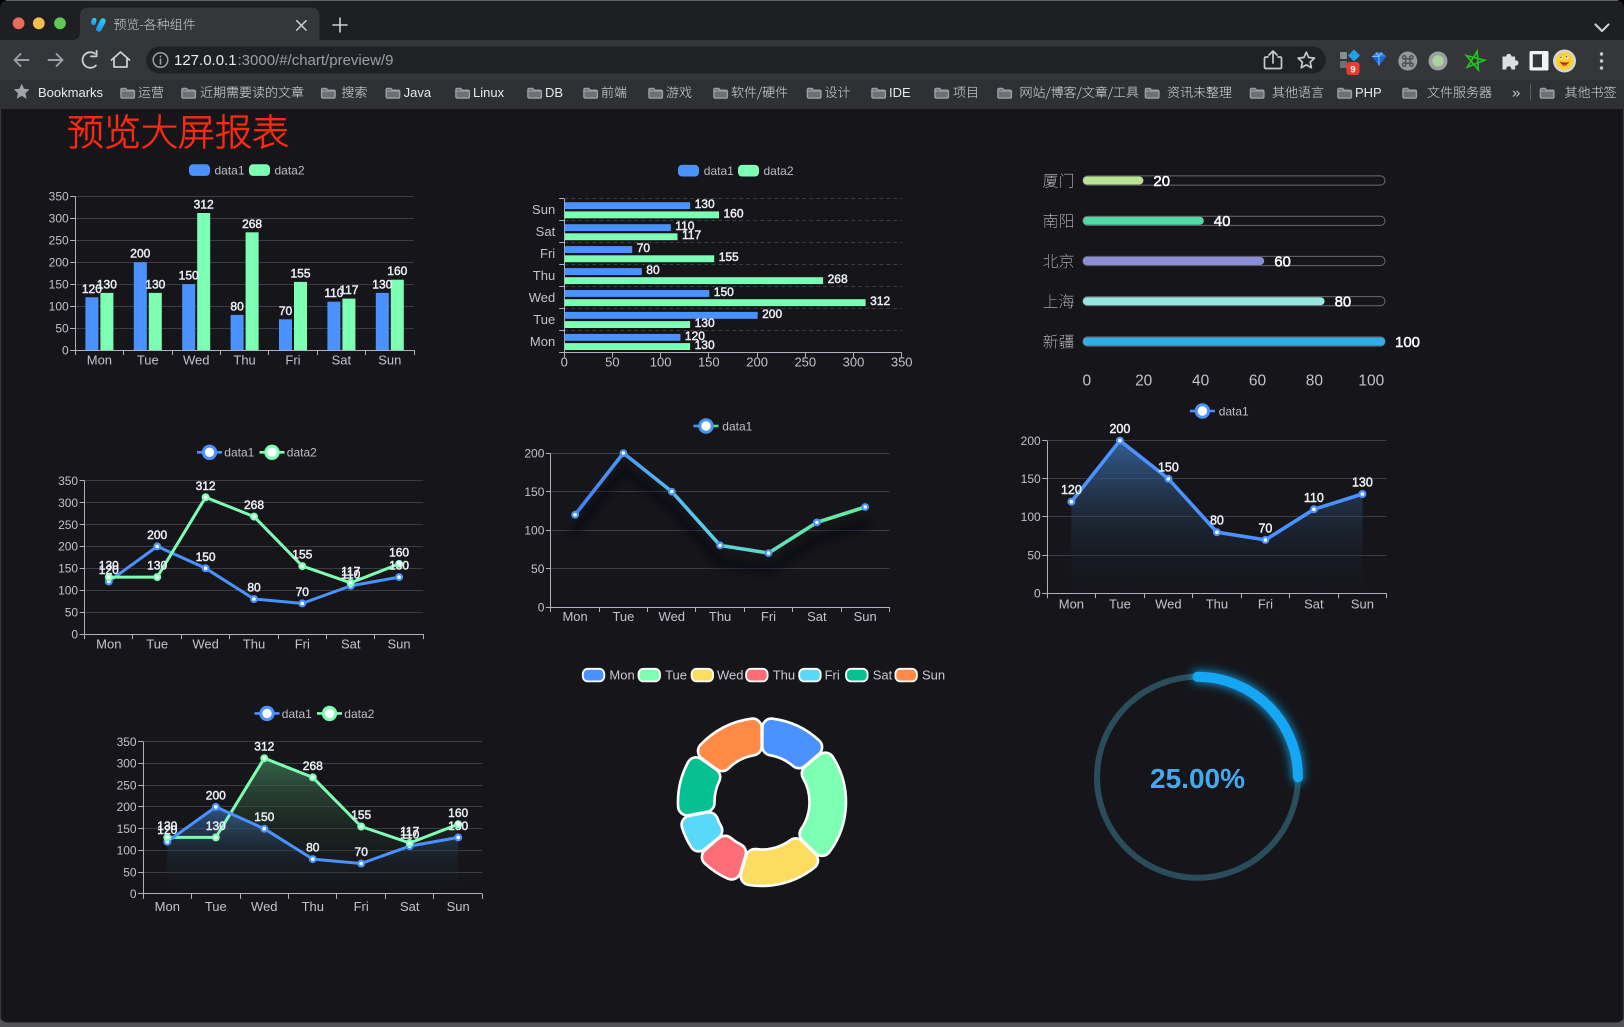  Describe the element at coordinates (838, 279) in the screenshot. I see `svg-text: 268` at that location.